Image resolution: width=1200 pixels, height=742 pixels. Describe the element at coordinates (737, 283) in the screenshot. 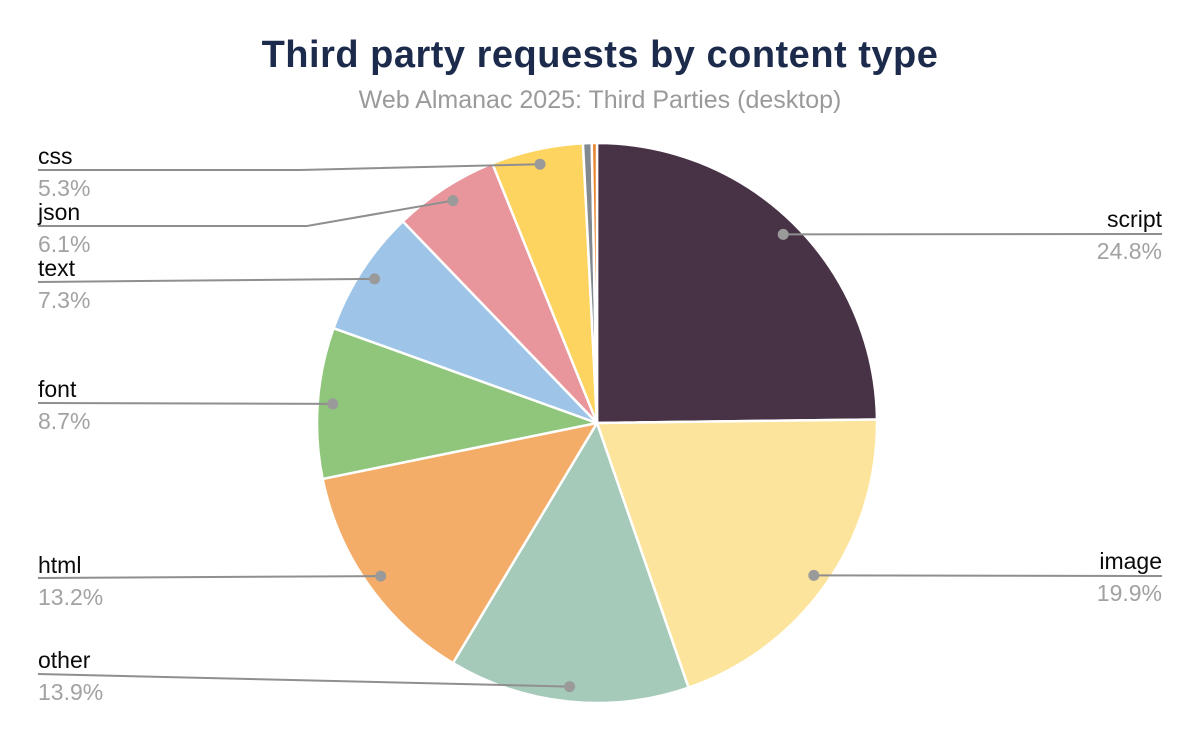

I see `pie-slice-script` at that location.